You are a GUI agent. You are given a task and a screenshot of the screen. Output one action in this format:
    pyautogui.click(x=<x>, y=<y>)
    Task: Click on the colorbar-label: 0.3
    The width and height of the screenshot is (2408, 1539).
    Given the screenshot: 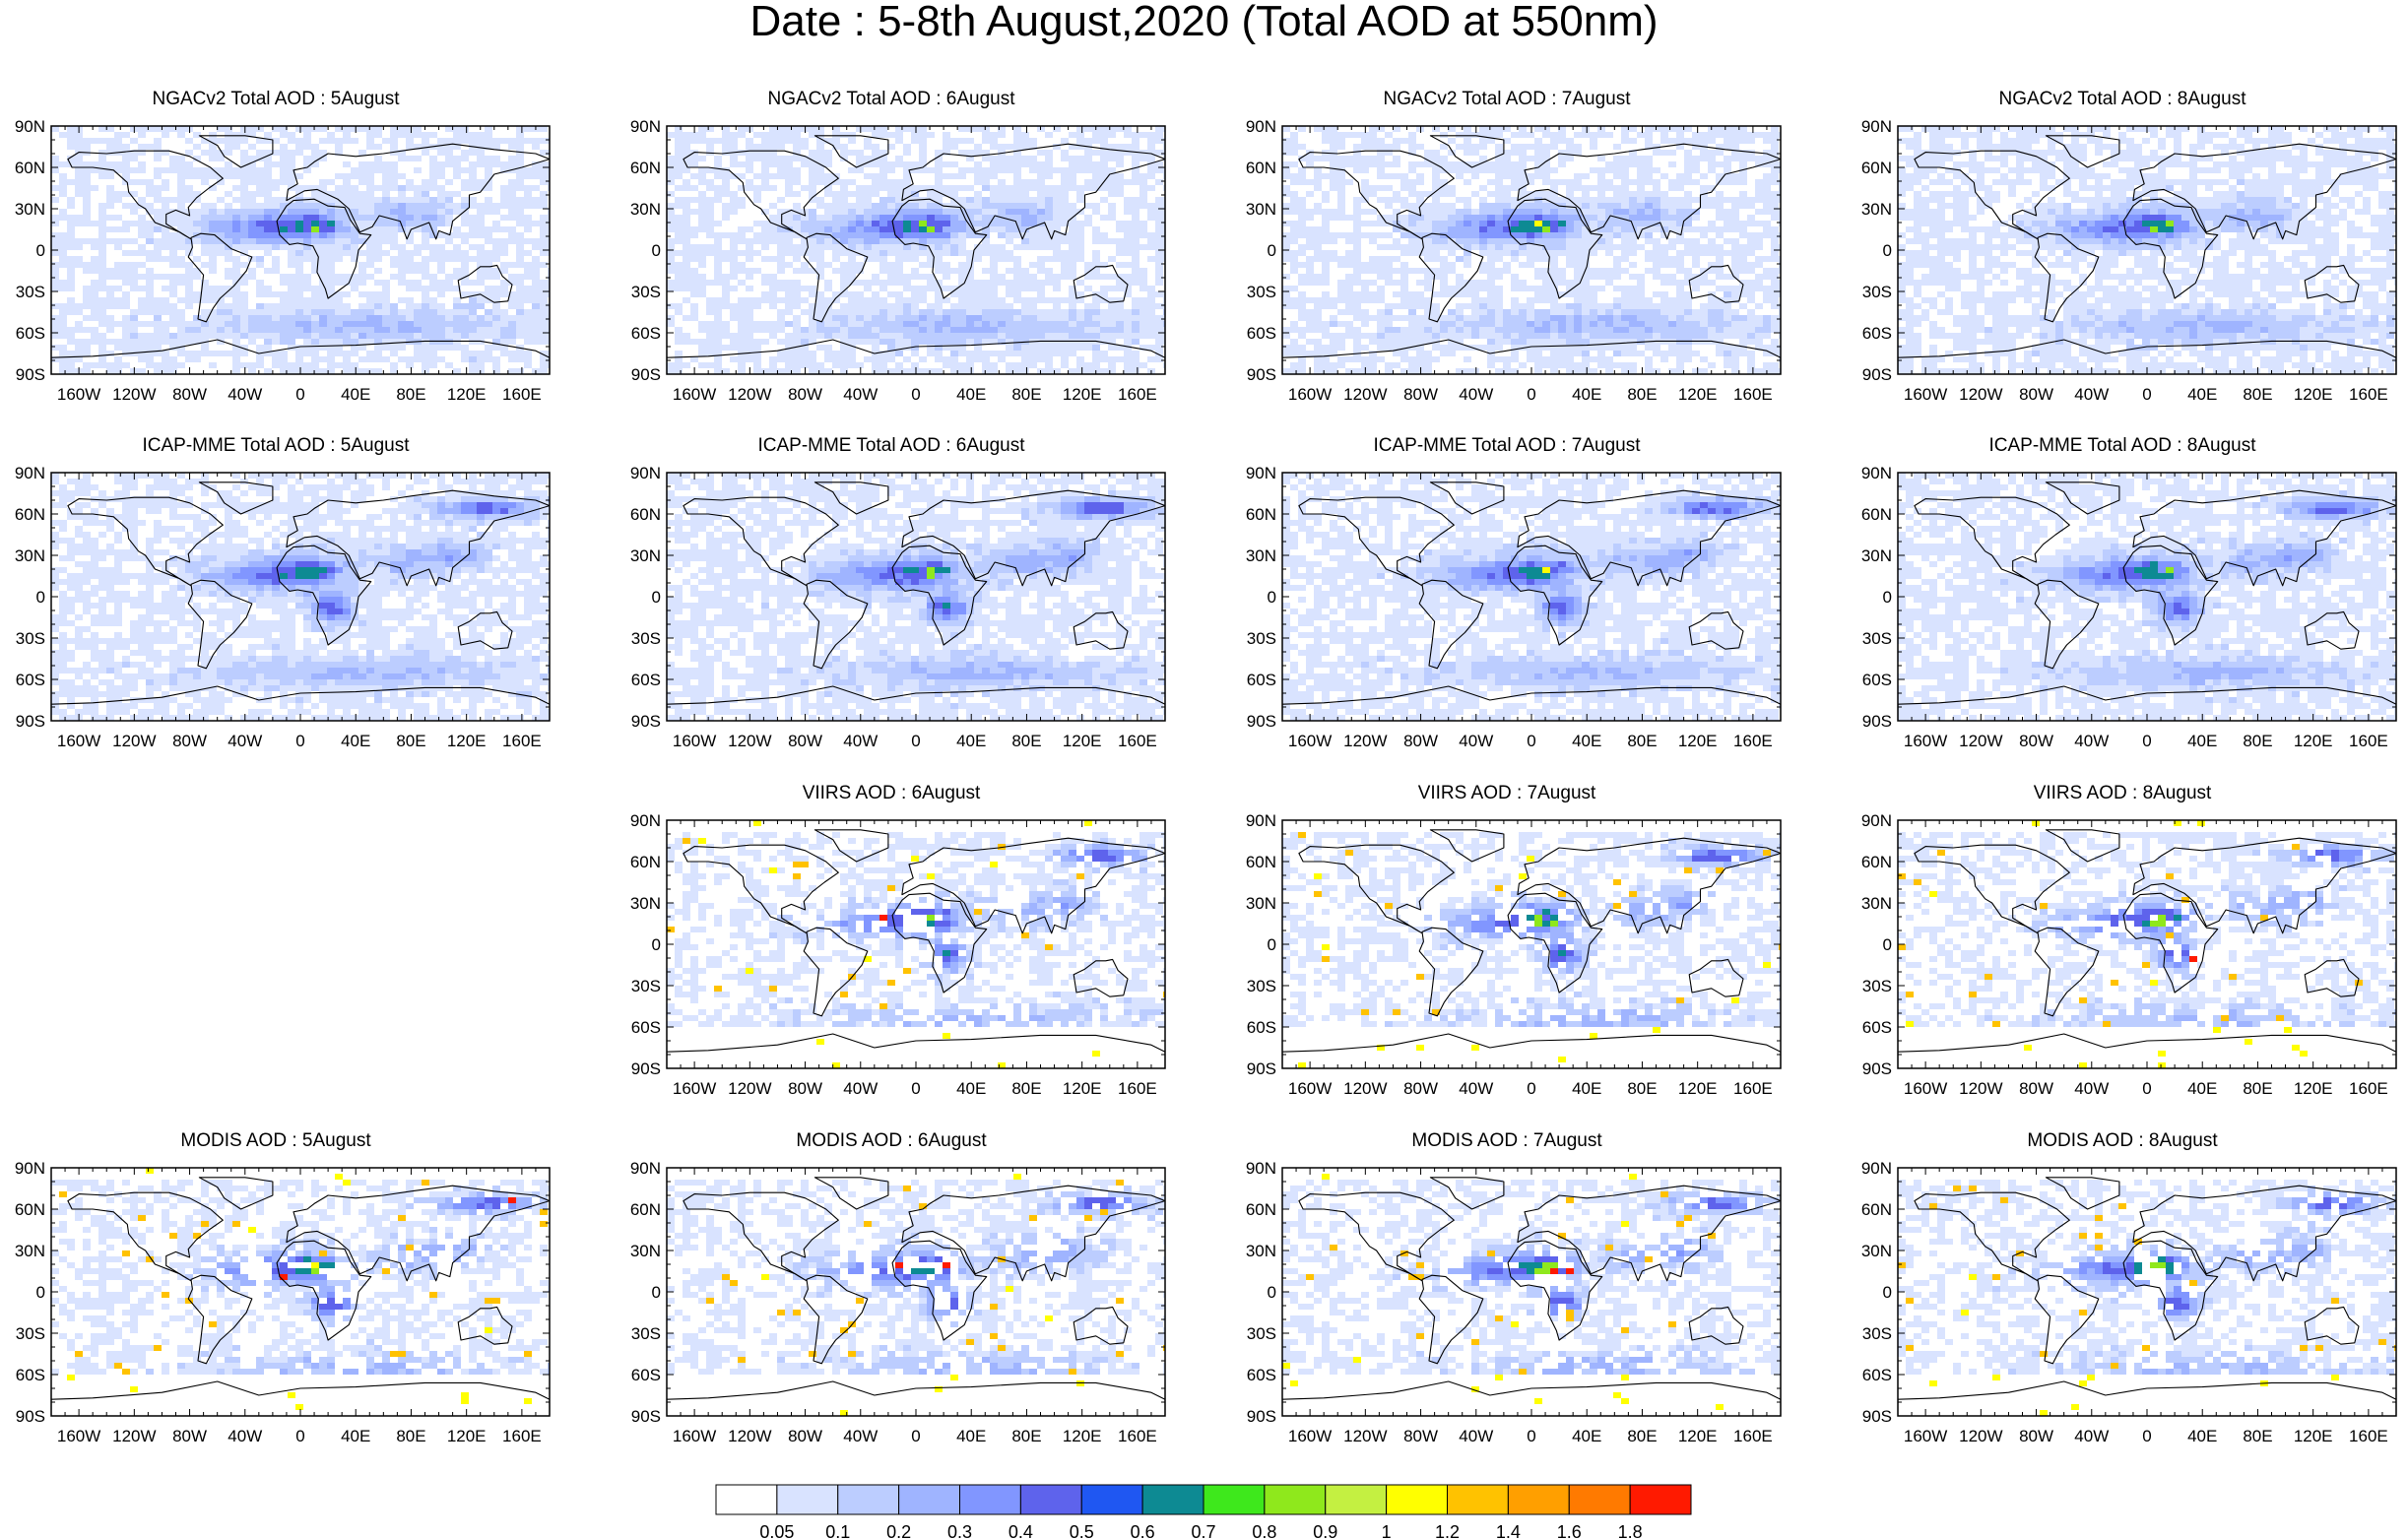 What is the action you would take?
    pyautogui.click(x=960, y=1531)
    